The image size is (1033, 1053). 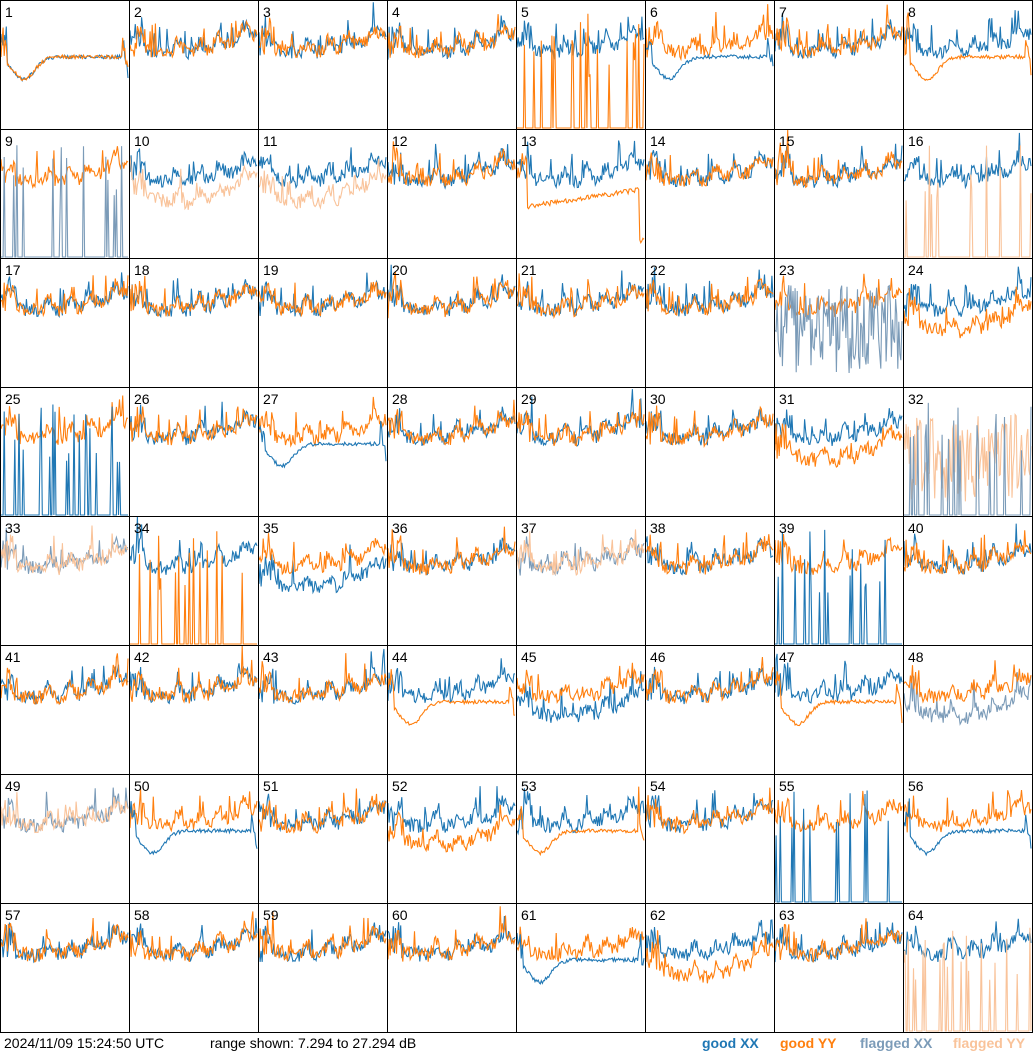 I want to click on panel-41: 41, so click(x=65, y=710).